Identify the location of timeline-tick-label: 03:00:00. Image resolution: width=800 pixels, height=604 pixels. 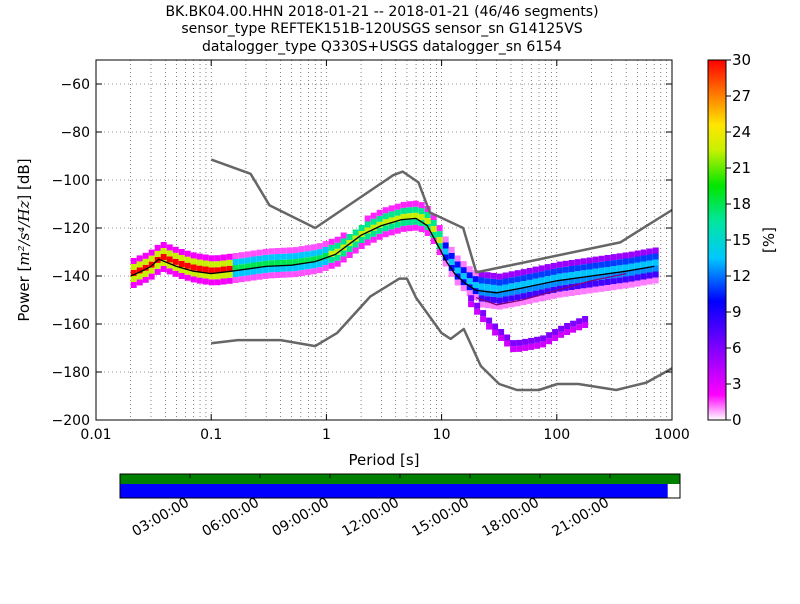
(161, 517).